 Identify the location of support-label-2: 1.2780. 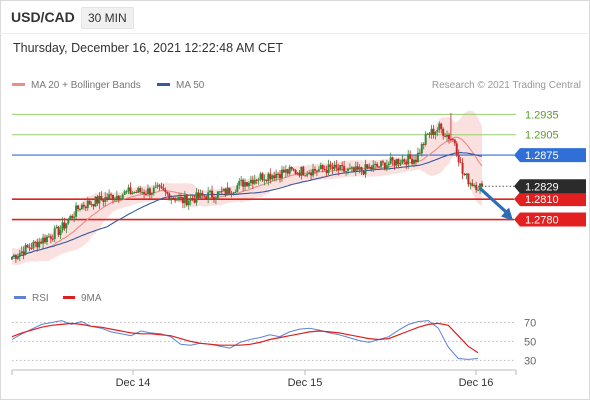
(542, 221).